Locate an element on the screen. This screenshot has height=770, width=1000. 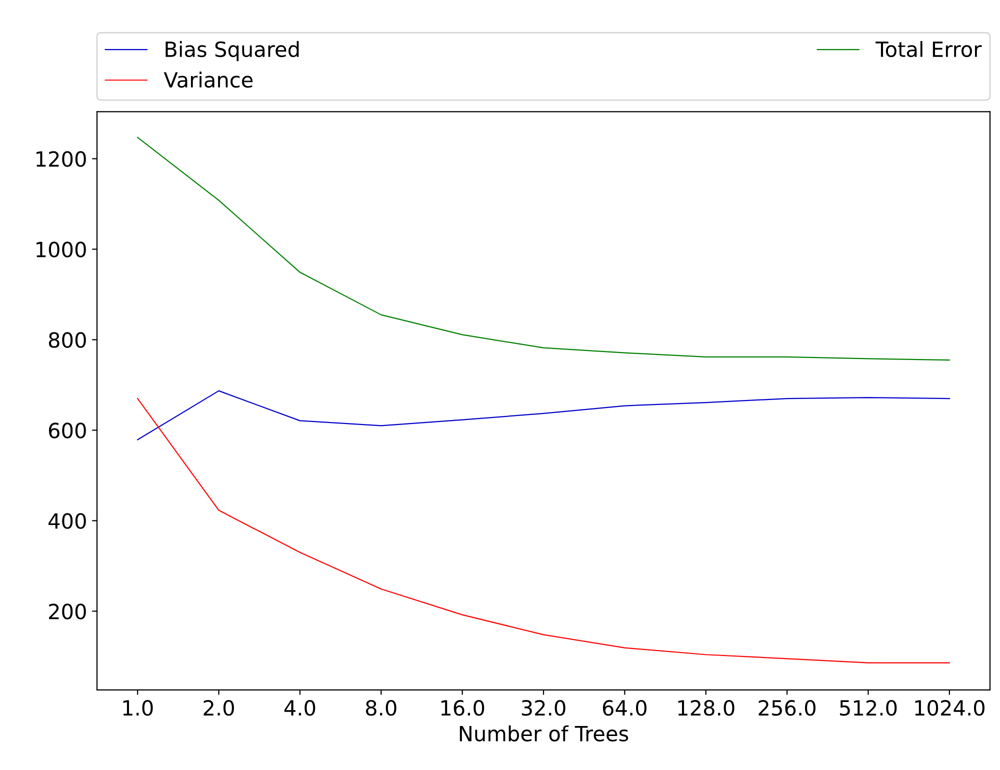
y-tick-label: 1200 is located at coordinates (61, 159).